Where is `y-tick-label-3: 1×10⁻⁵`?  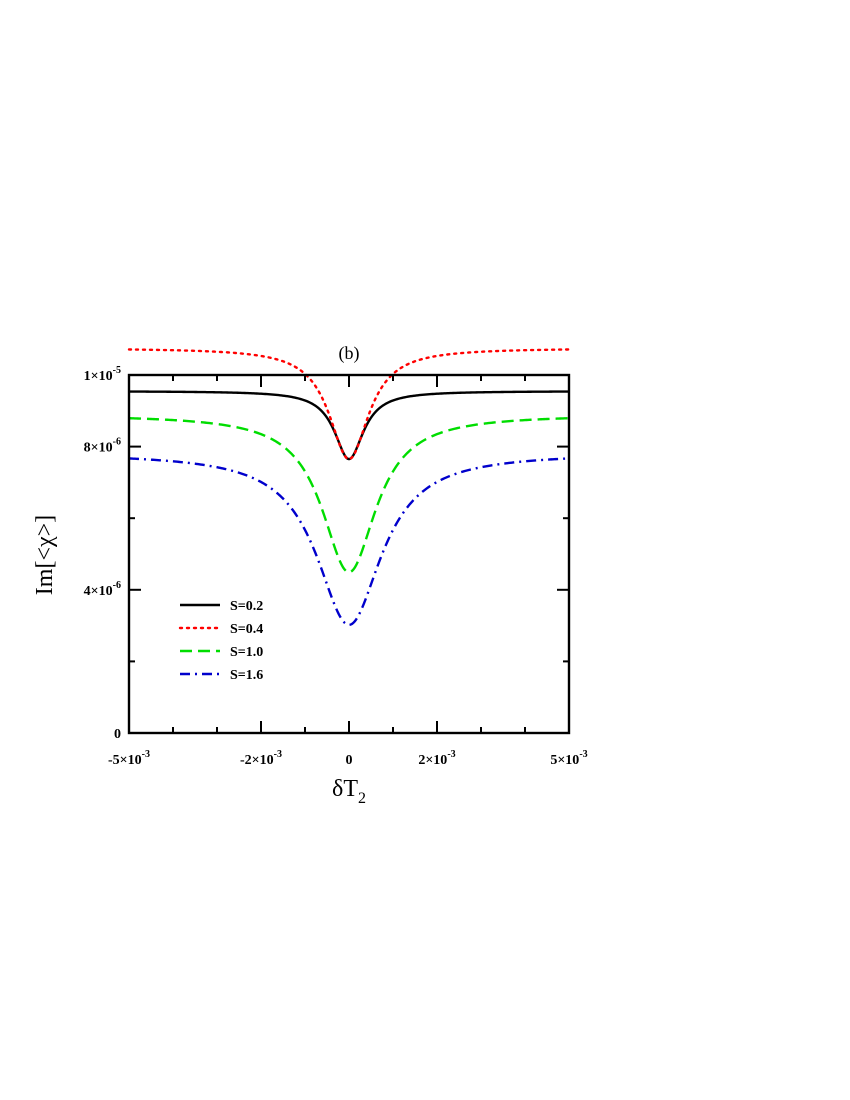 y-tick-label-3: 1×10⁻⁵ is located at coordinates (102, 374).